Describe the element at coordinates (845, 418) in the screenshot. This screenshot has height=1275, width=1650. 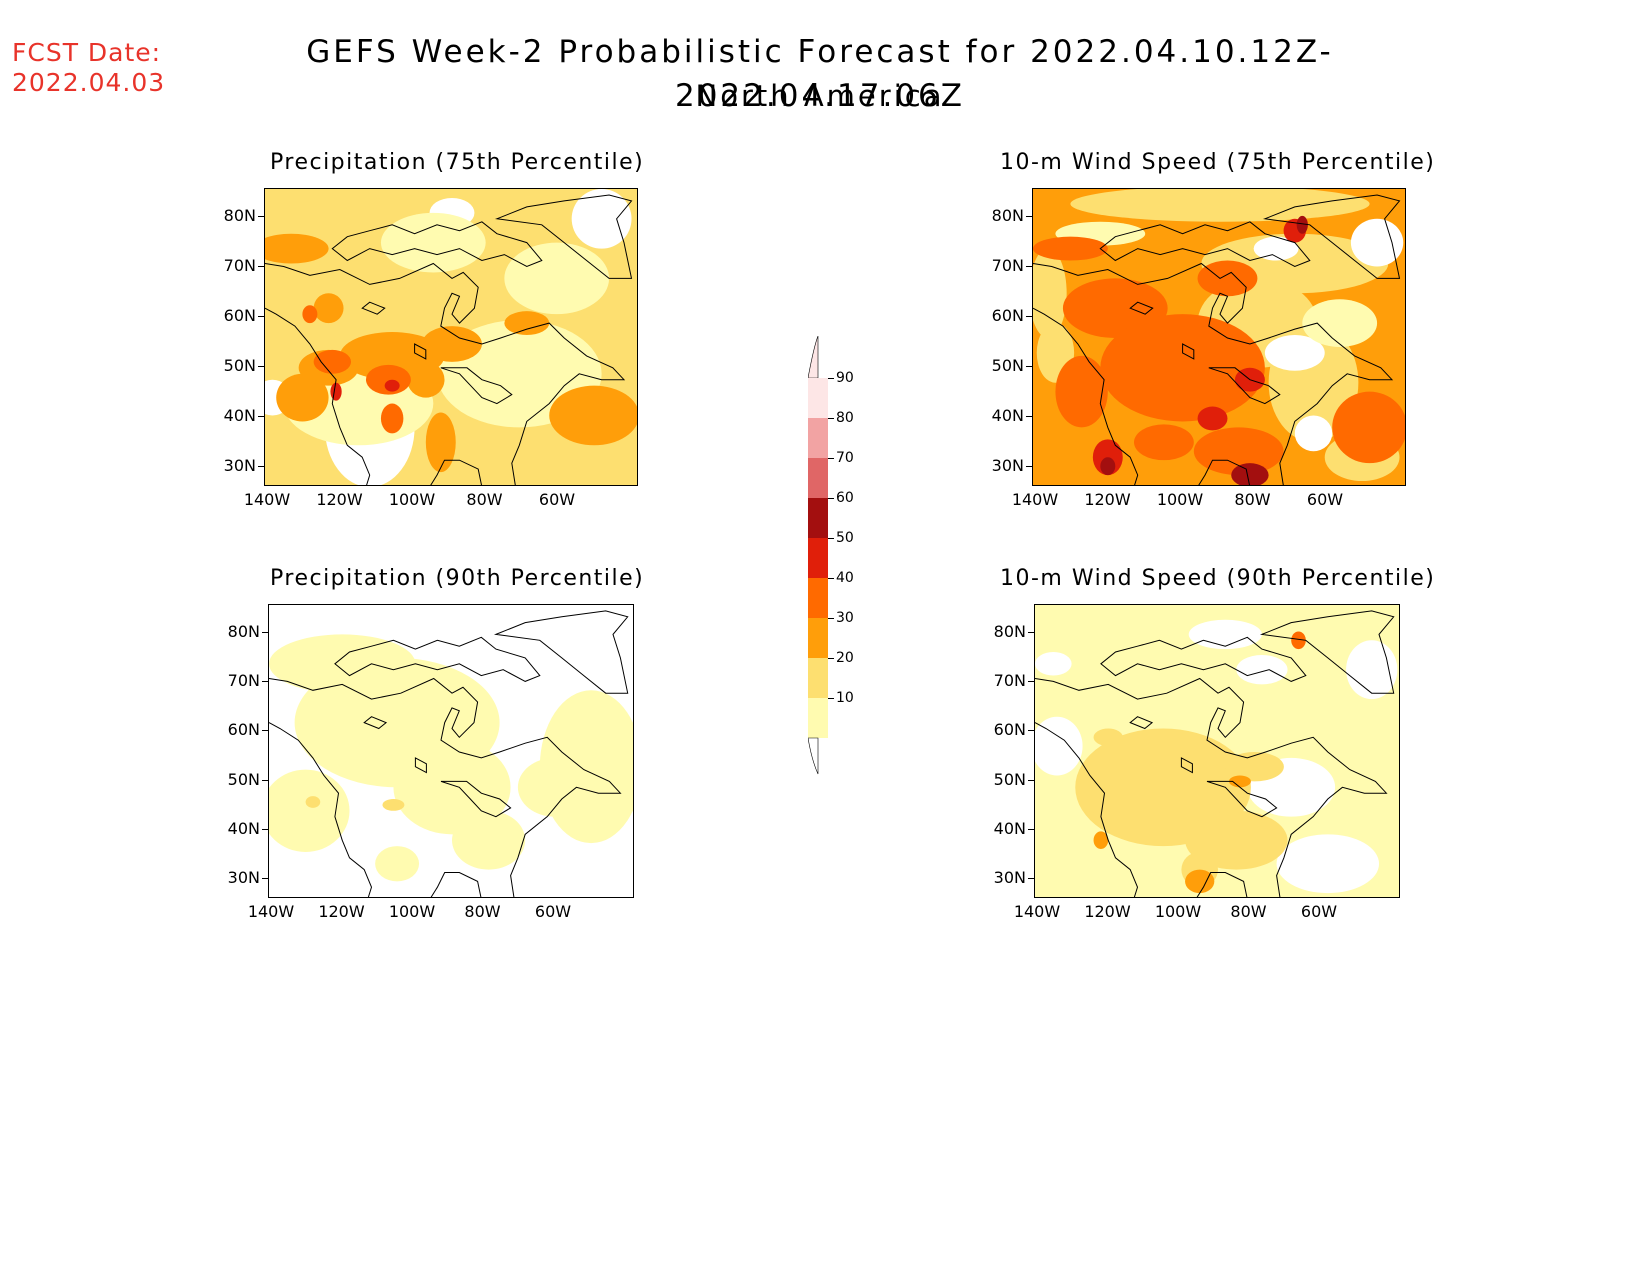
I see `colorbar-label: 80` at that location.